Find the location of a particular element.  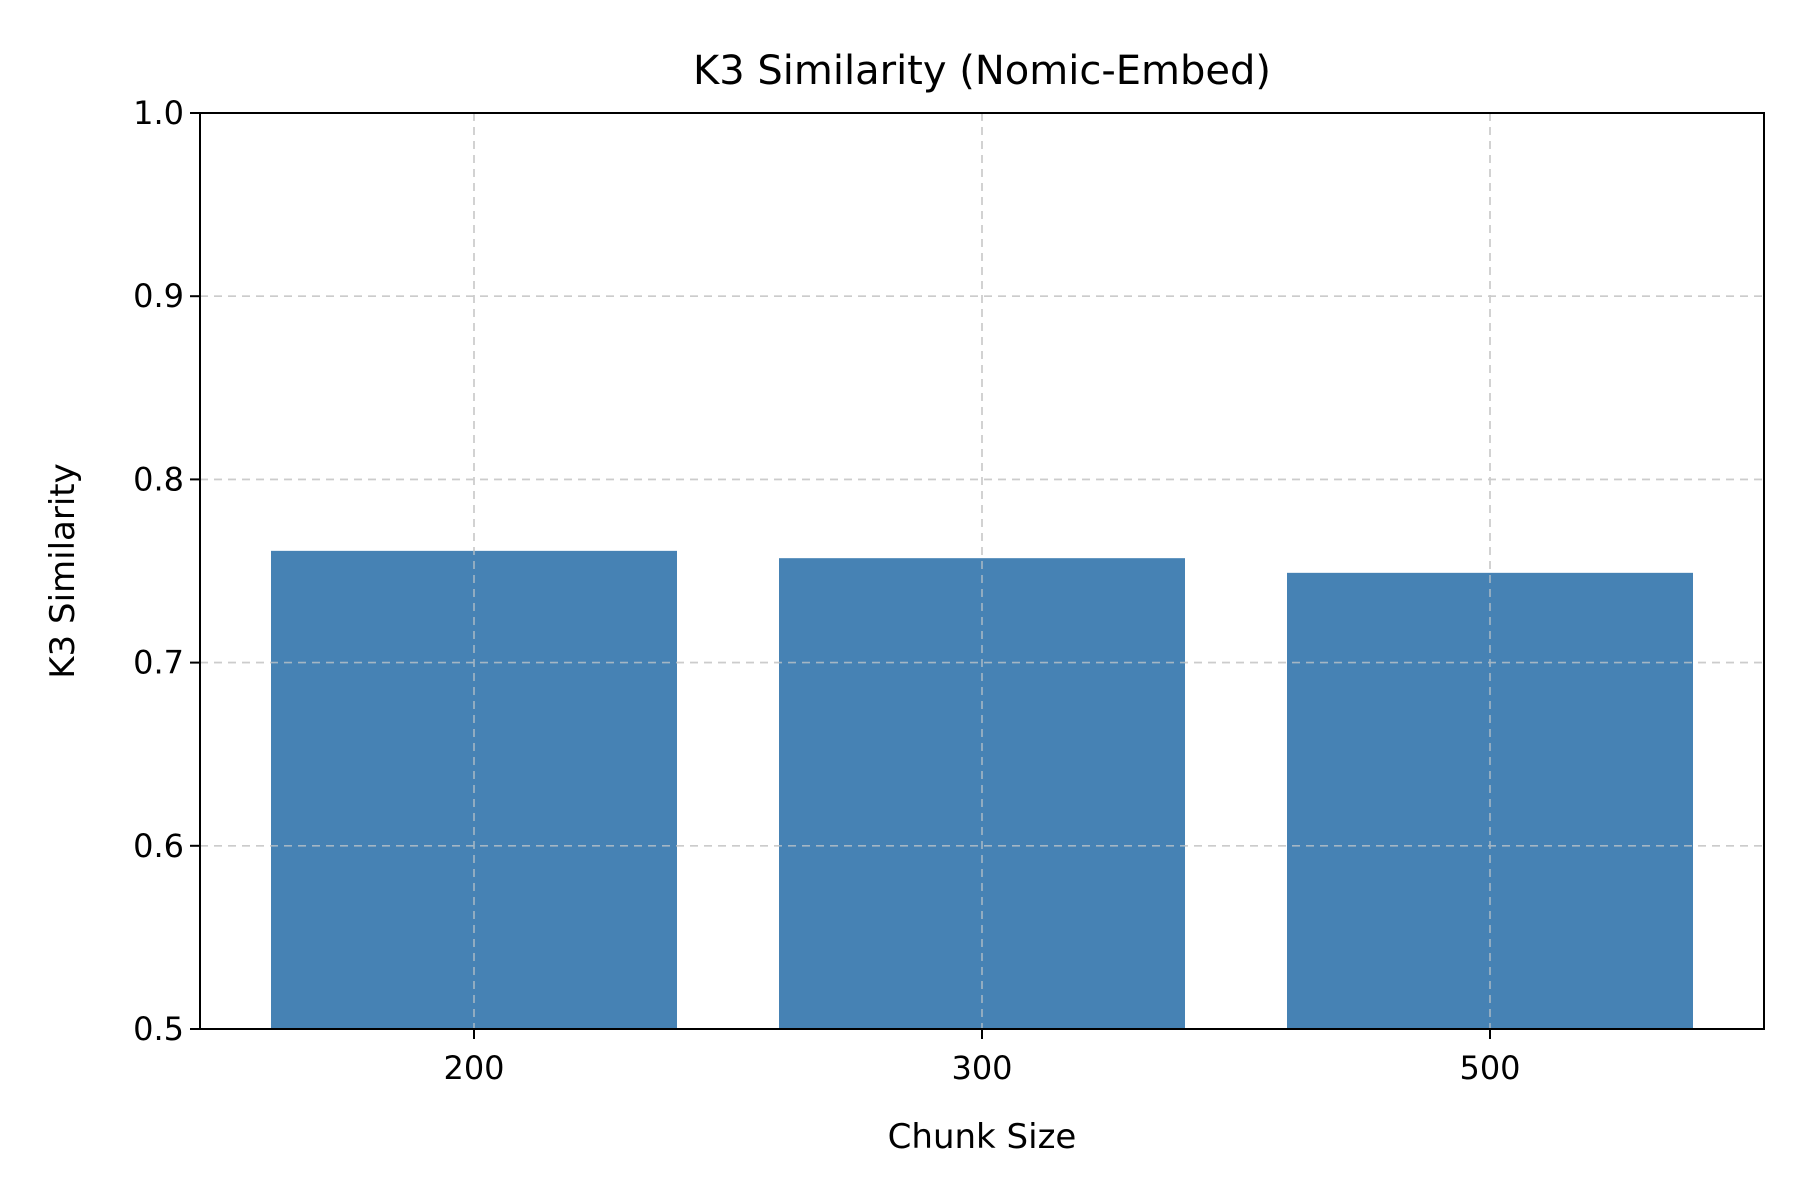

y-tick-label: 0.5 is located at coordinates (158, 1029).